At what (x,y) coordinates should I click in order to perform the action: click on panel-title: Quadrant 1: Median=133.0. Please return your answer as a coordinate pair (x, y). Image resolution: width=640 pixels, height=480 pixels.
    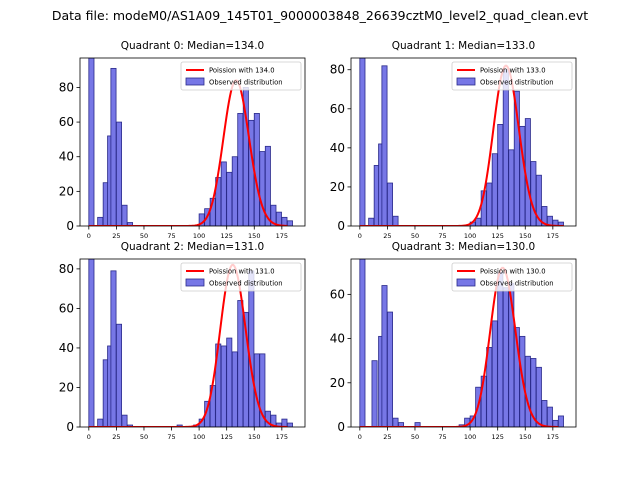
    Looking at the image, I should click on (463, 46).